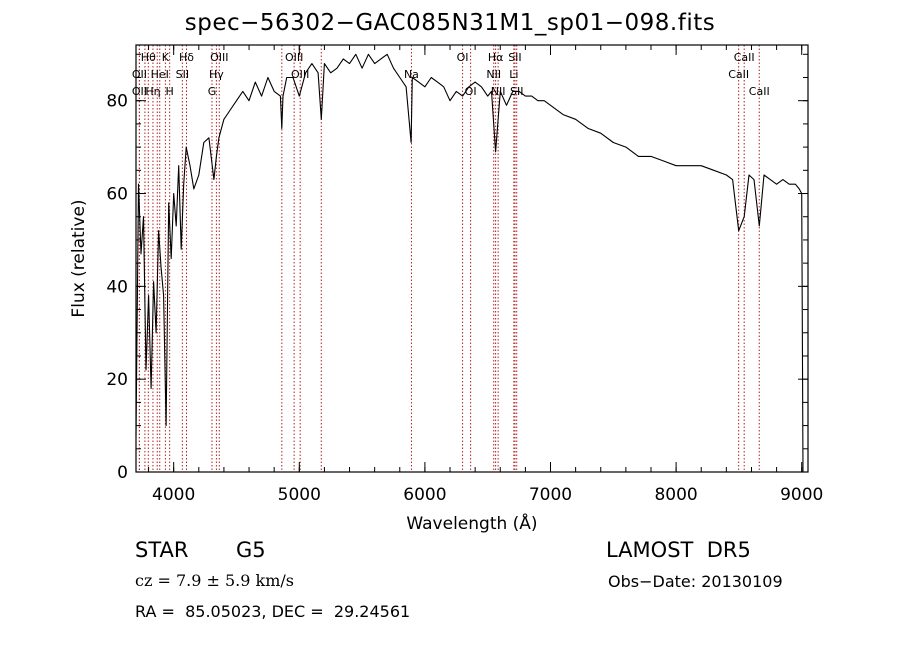 The width and height of the screenshot is (900, 649). What do you see at coordinates (152, 91) in the screenshot?
I see `spectral-line-label: Hη` at bounding box center [152, 91].